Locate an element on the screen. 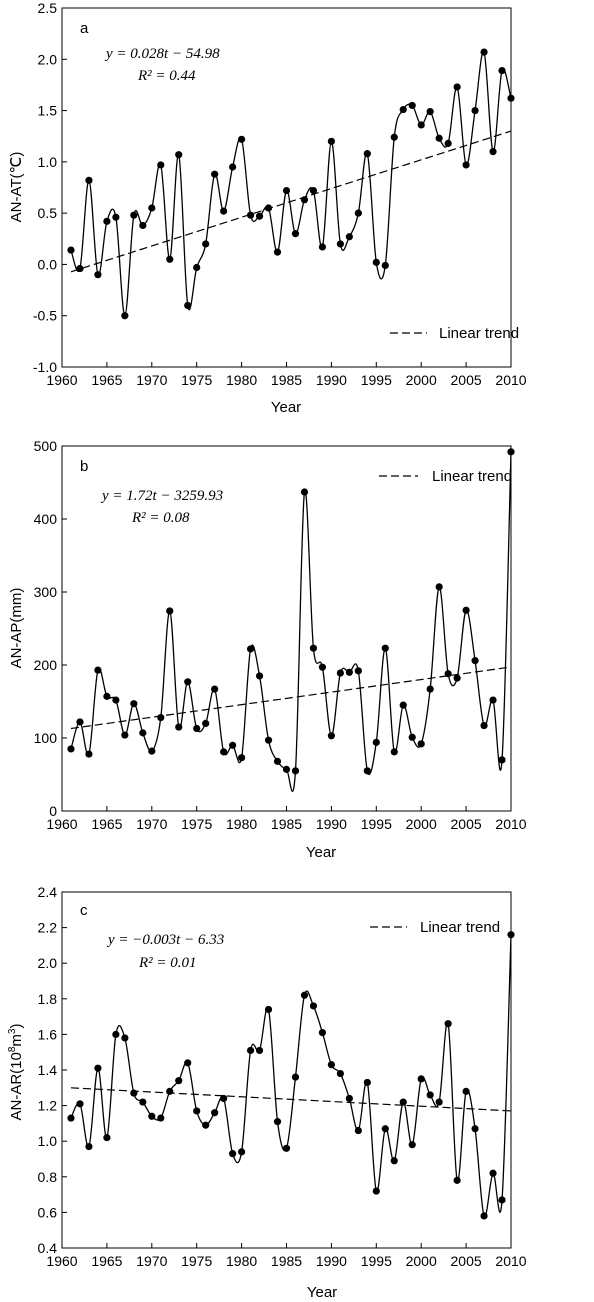 The width and height of the screenshot is (594, 1302). y-tick-label: -0.5 is located at coordinates (45, 316).